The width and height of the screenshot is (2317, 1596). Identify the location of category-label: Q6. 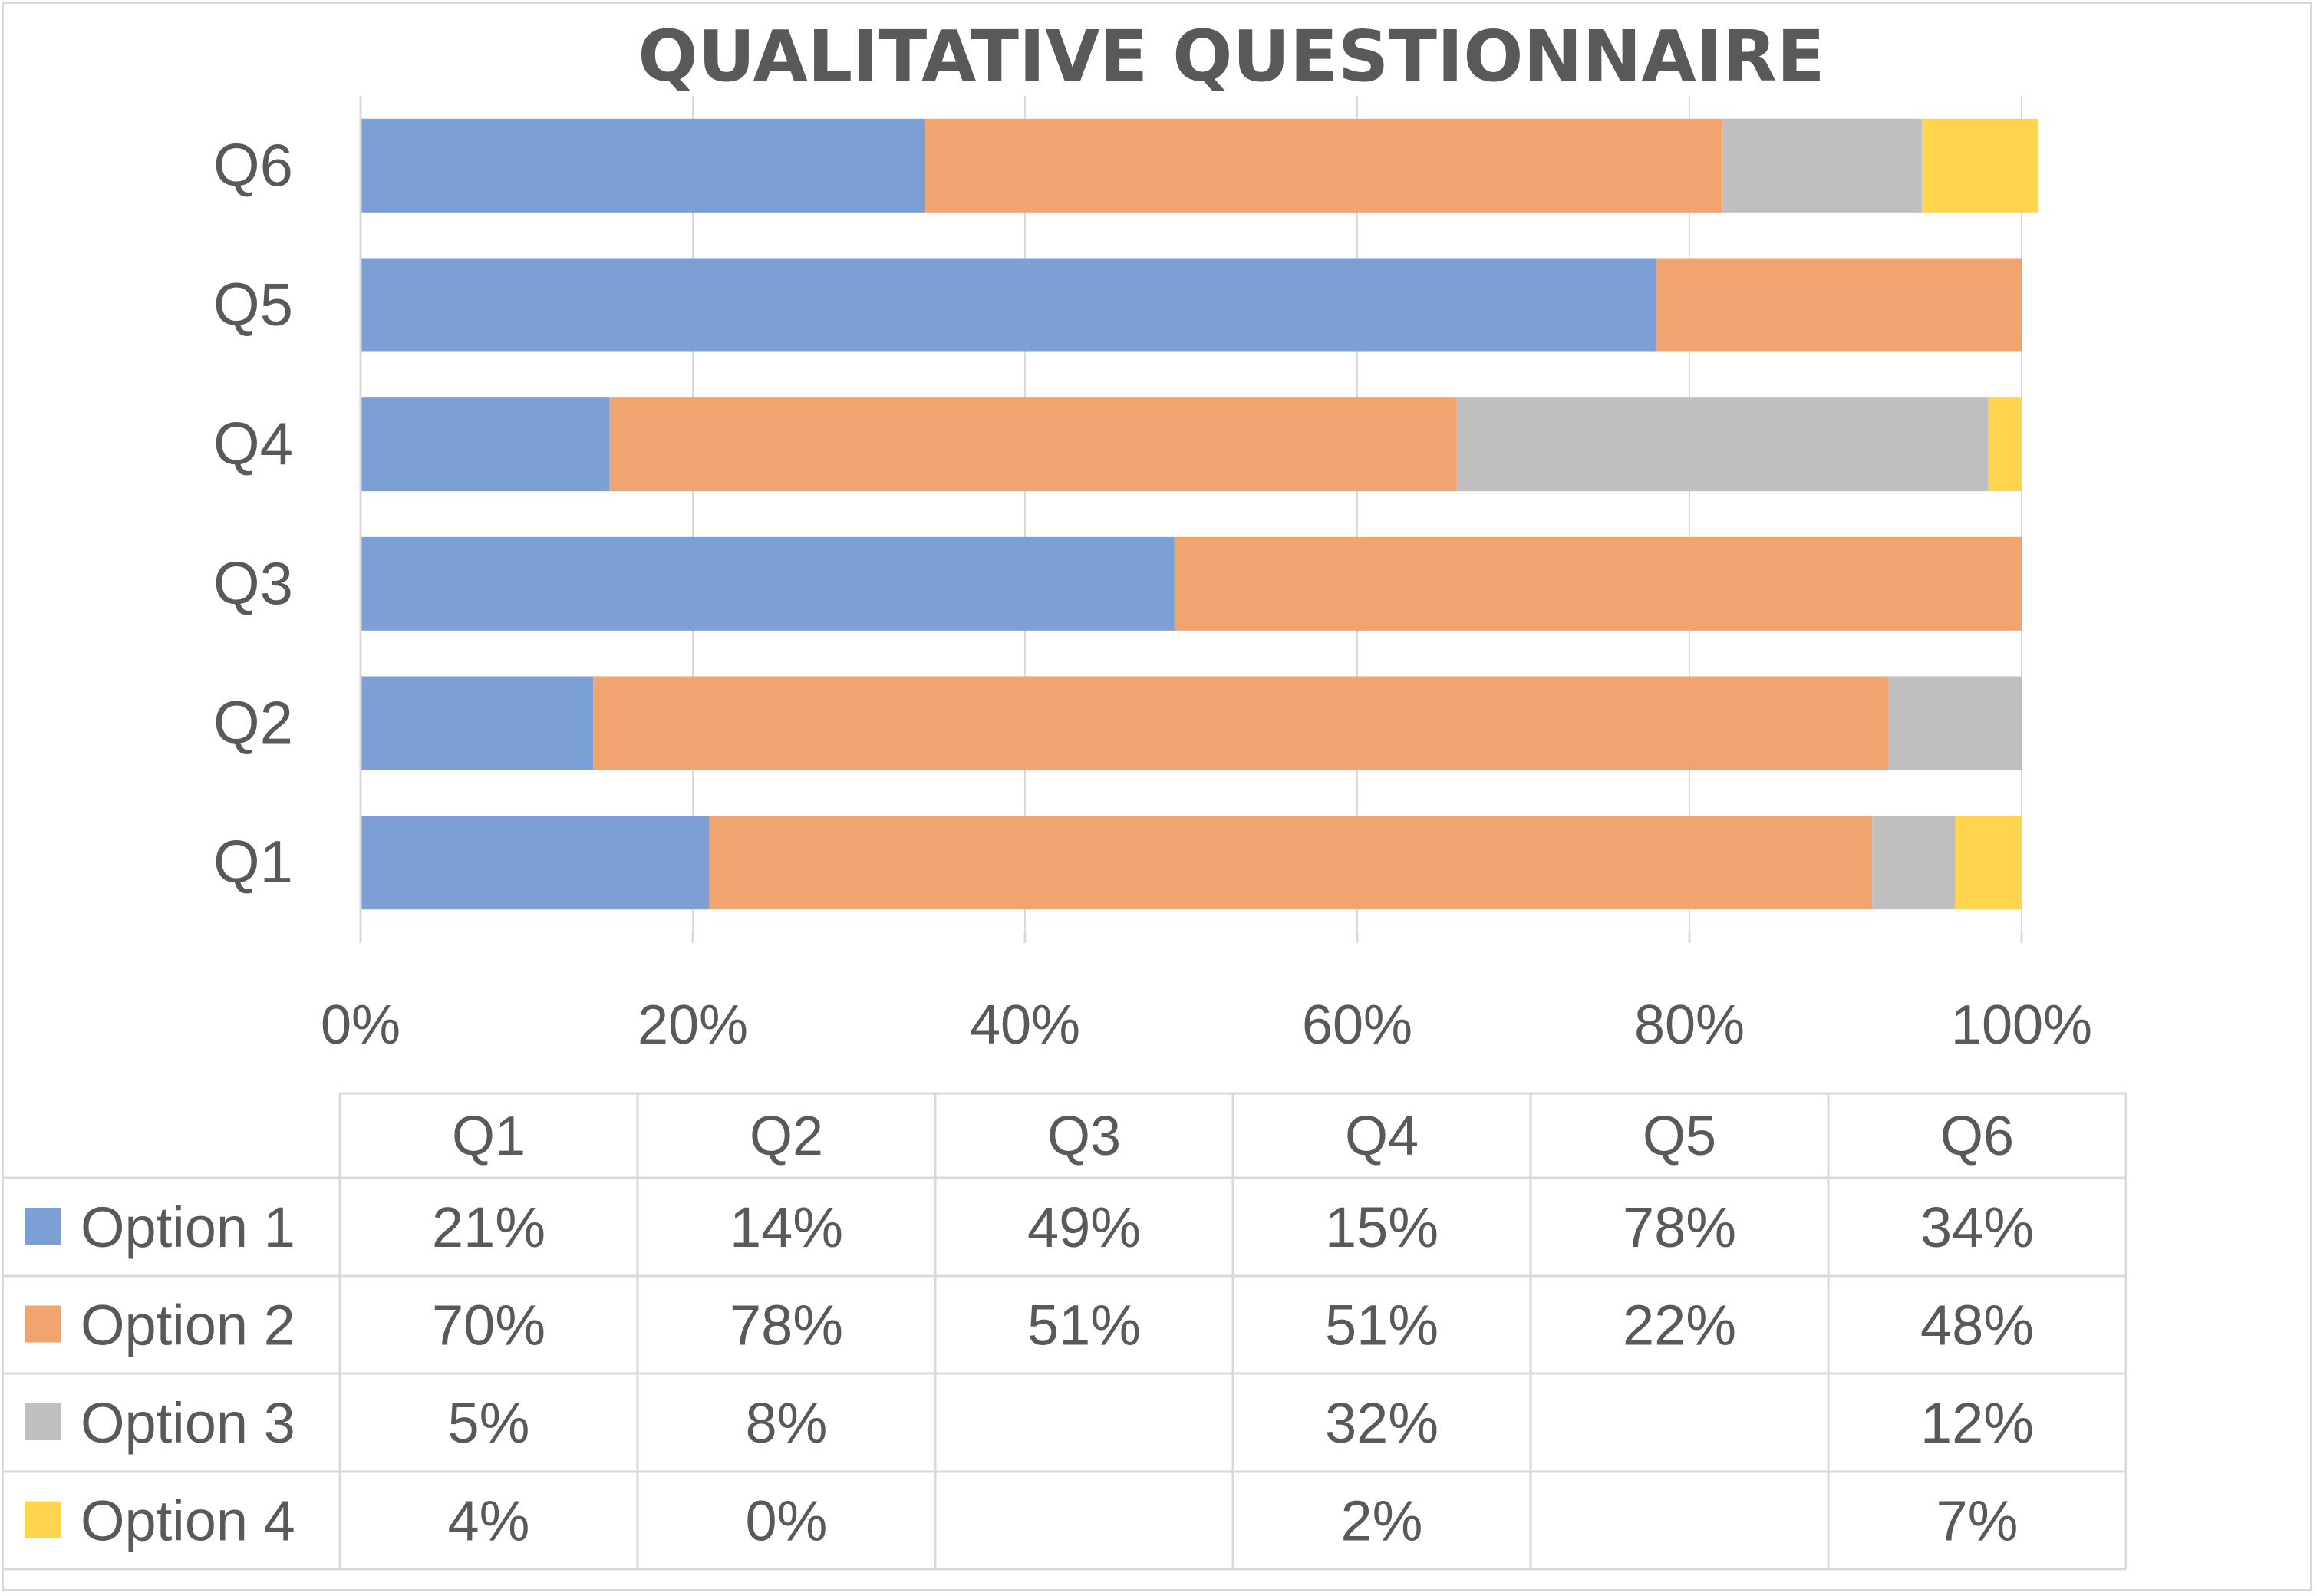
(253, 165).